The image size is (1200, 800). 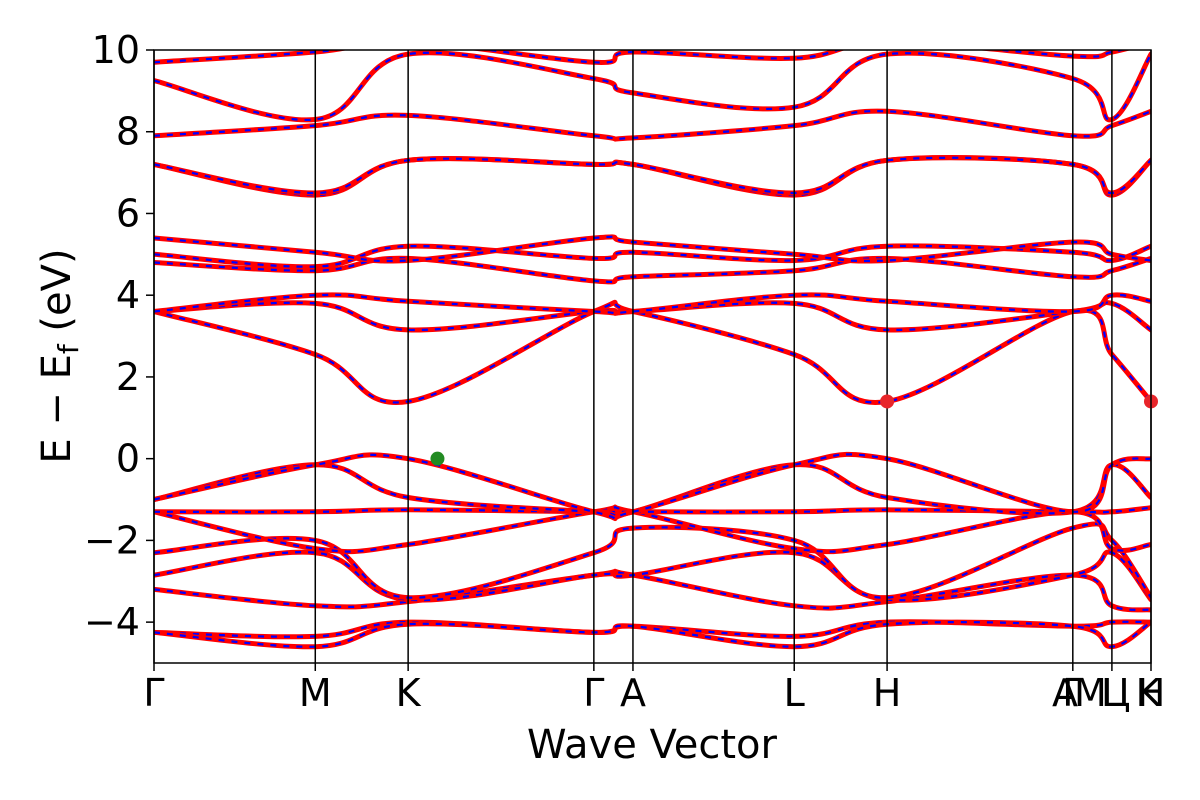 What do you see at coordinates (119, 336) in the screenshot?
I see `y-axis: −4 −2 0 2 4 6 8 10` at bounding box center [119, 336].